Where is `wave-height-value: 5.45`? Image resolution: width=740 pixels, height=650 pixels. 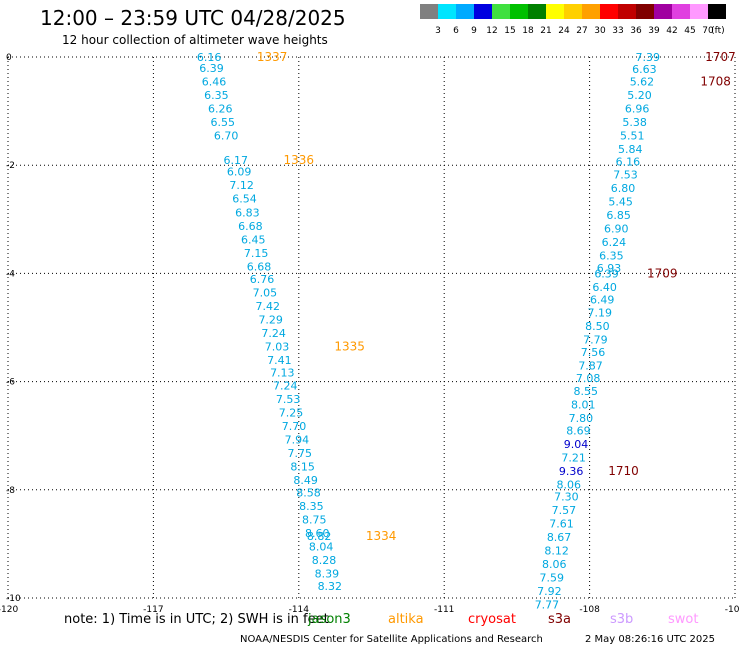
wave-height-value: 5.45 is located at coordinates (620, 201).